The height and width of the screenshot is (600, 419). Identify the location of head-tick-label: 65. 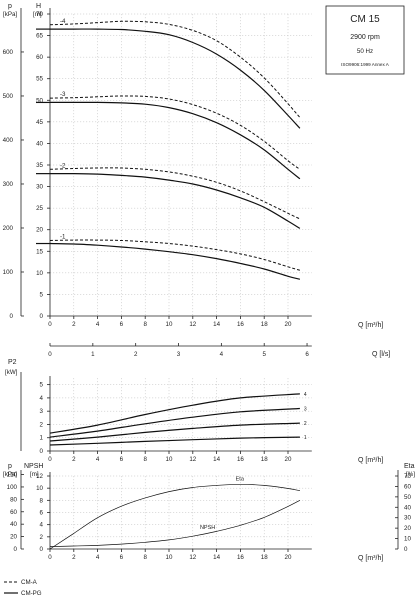
(39, 36).